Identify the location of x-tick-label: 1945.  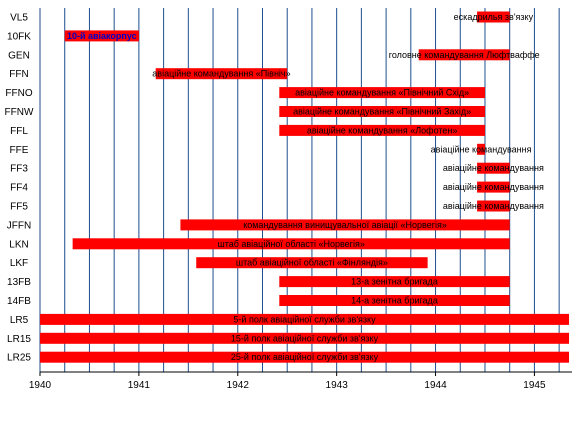
(534, 385).